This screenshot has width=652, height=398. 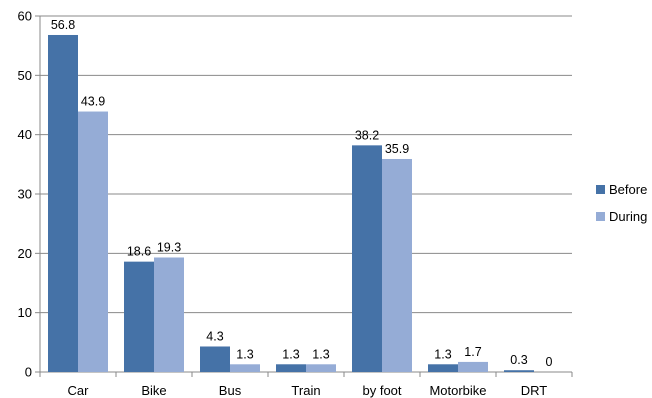 I want to click on data-label: 18.6, so click(x=139, y=252).